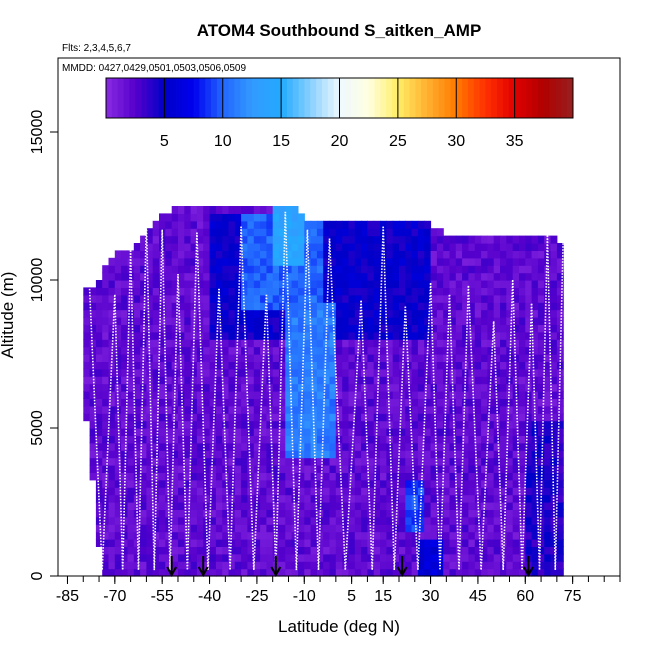 This screenshot has width=650, height=650. Describe the element at coordinates (102, 429) in the screenshot. I see `flight-profile-line` at that location.